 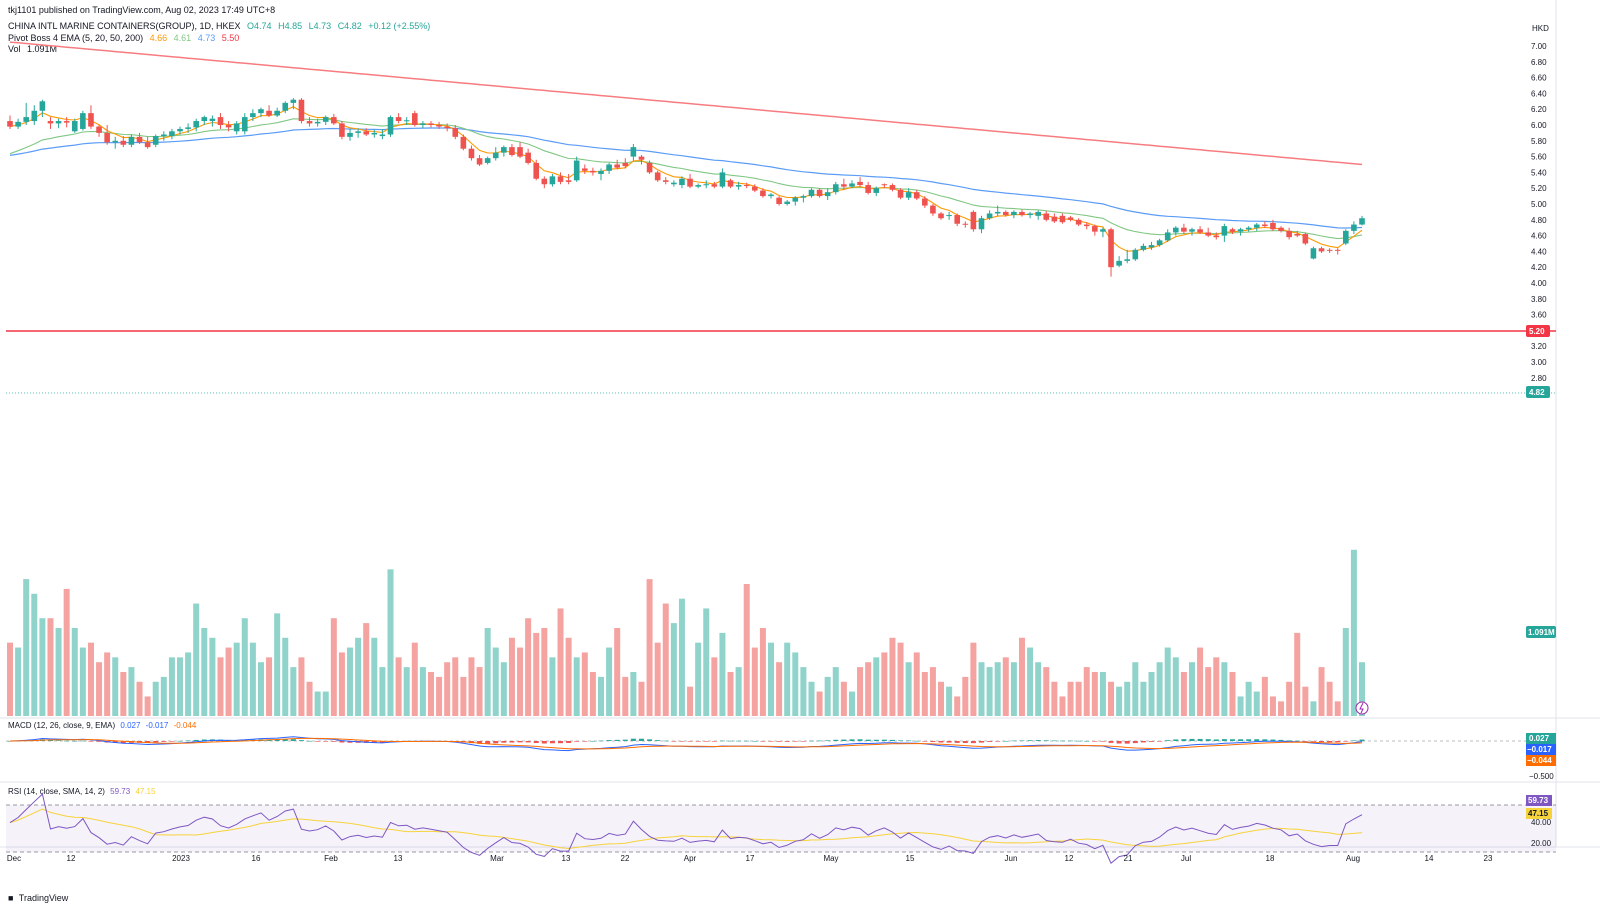 I want to click on volume-tag: 1.091M, so click(x=1541, y=632).